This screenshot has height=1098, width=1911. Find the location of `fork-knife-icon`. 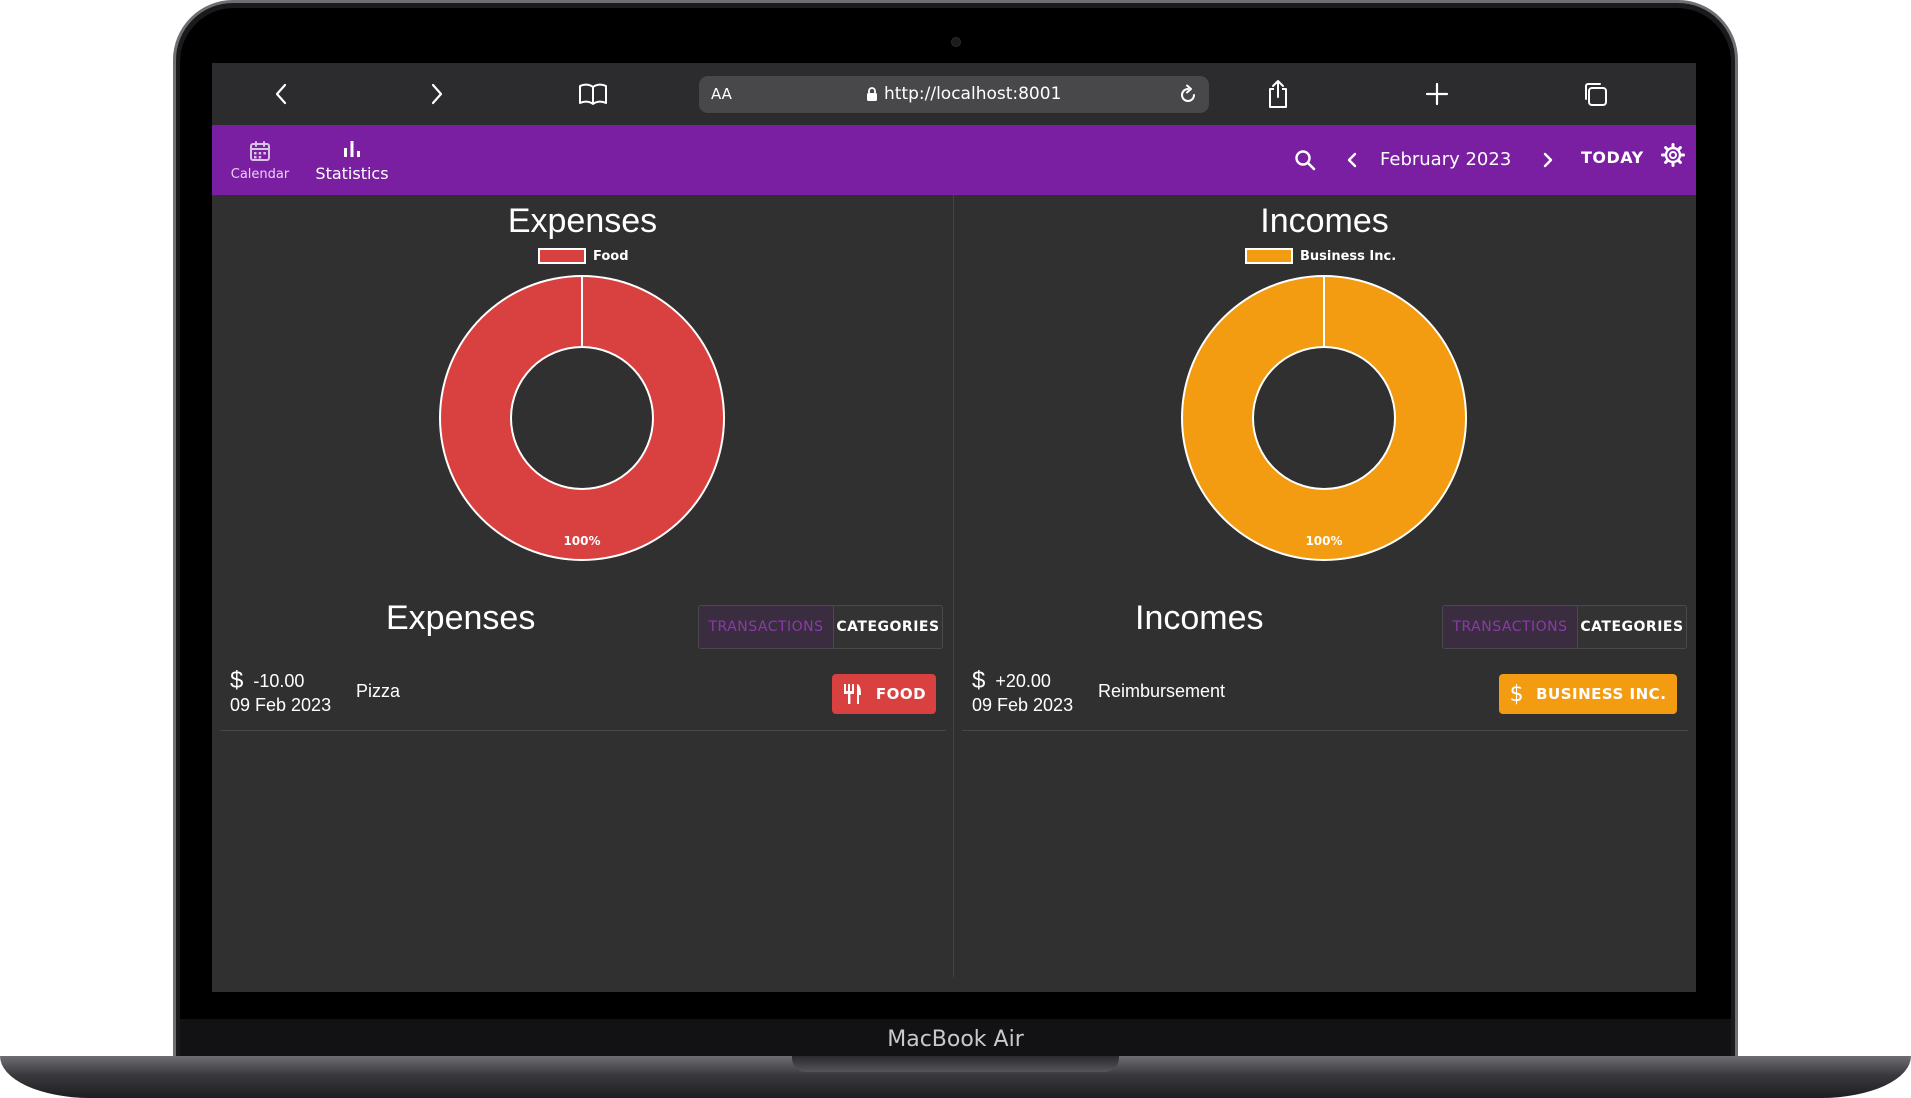

fork-knife-icon is located at coordinates (852, 694).